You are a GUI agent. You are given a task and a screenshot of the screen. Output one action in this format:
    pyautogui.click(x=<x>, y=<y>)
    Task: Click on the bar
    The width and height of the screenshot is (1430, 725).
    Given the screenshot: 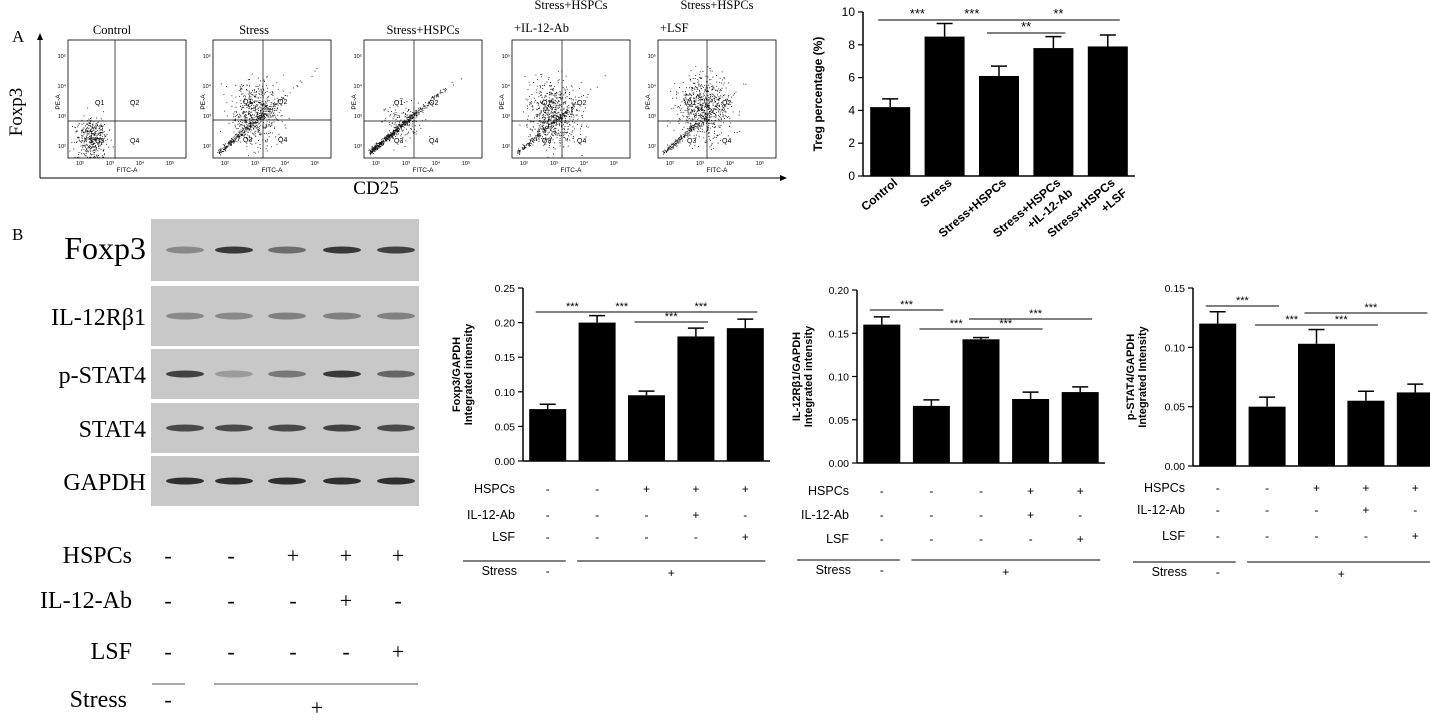 What is the action you would take?
    pyautogui.click(x=646, y=428)
    